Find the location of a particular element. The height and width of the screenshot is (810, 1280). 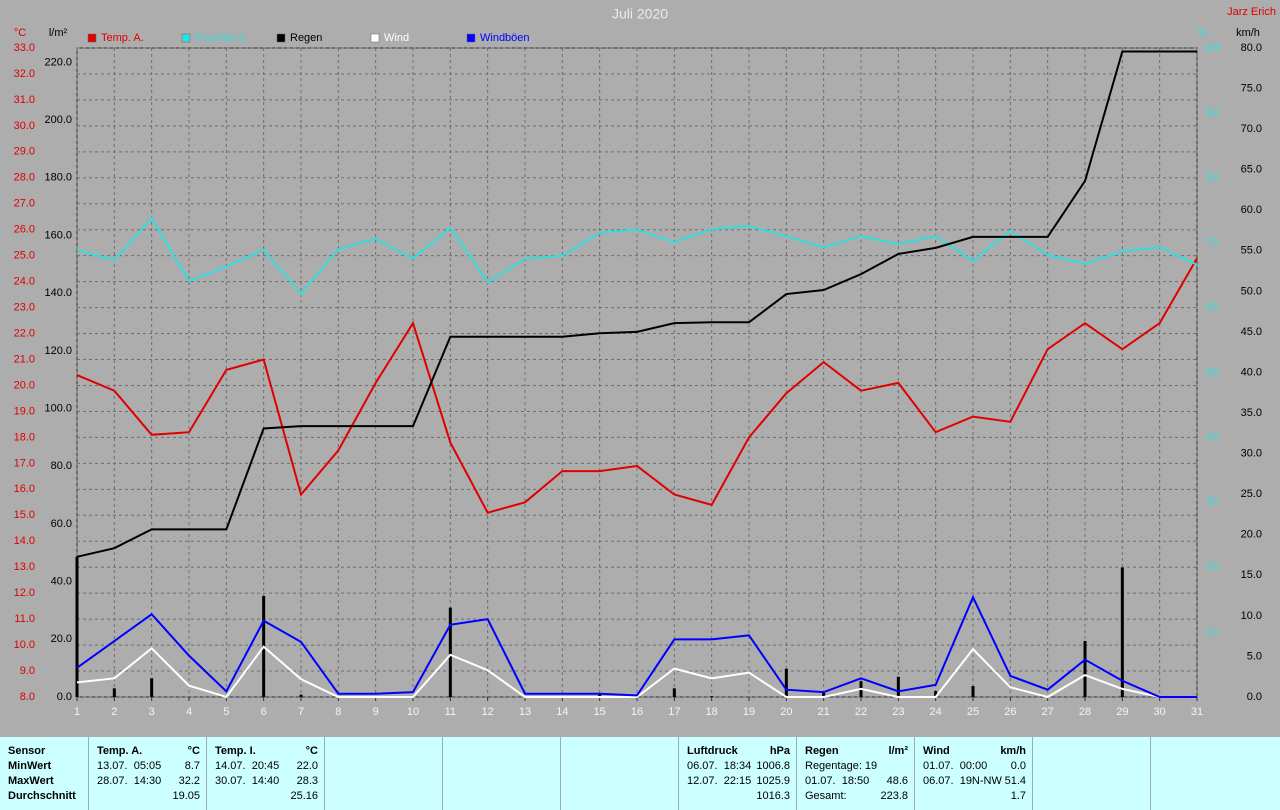

table-cell: 14.07. 20:45 is located at coordinates (247, 766).